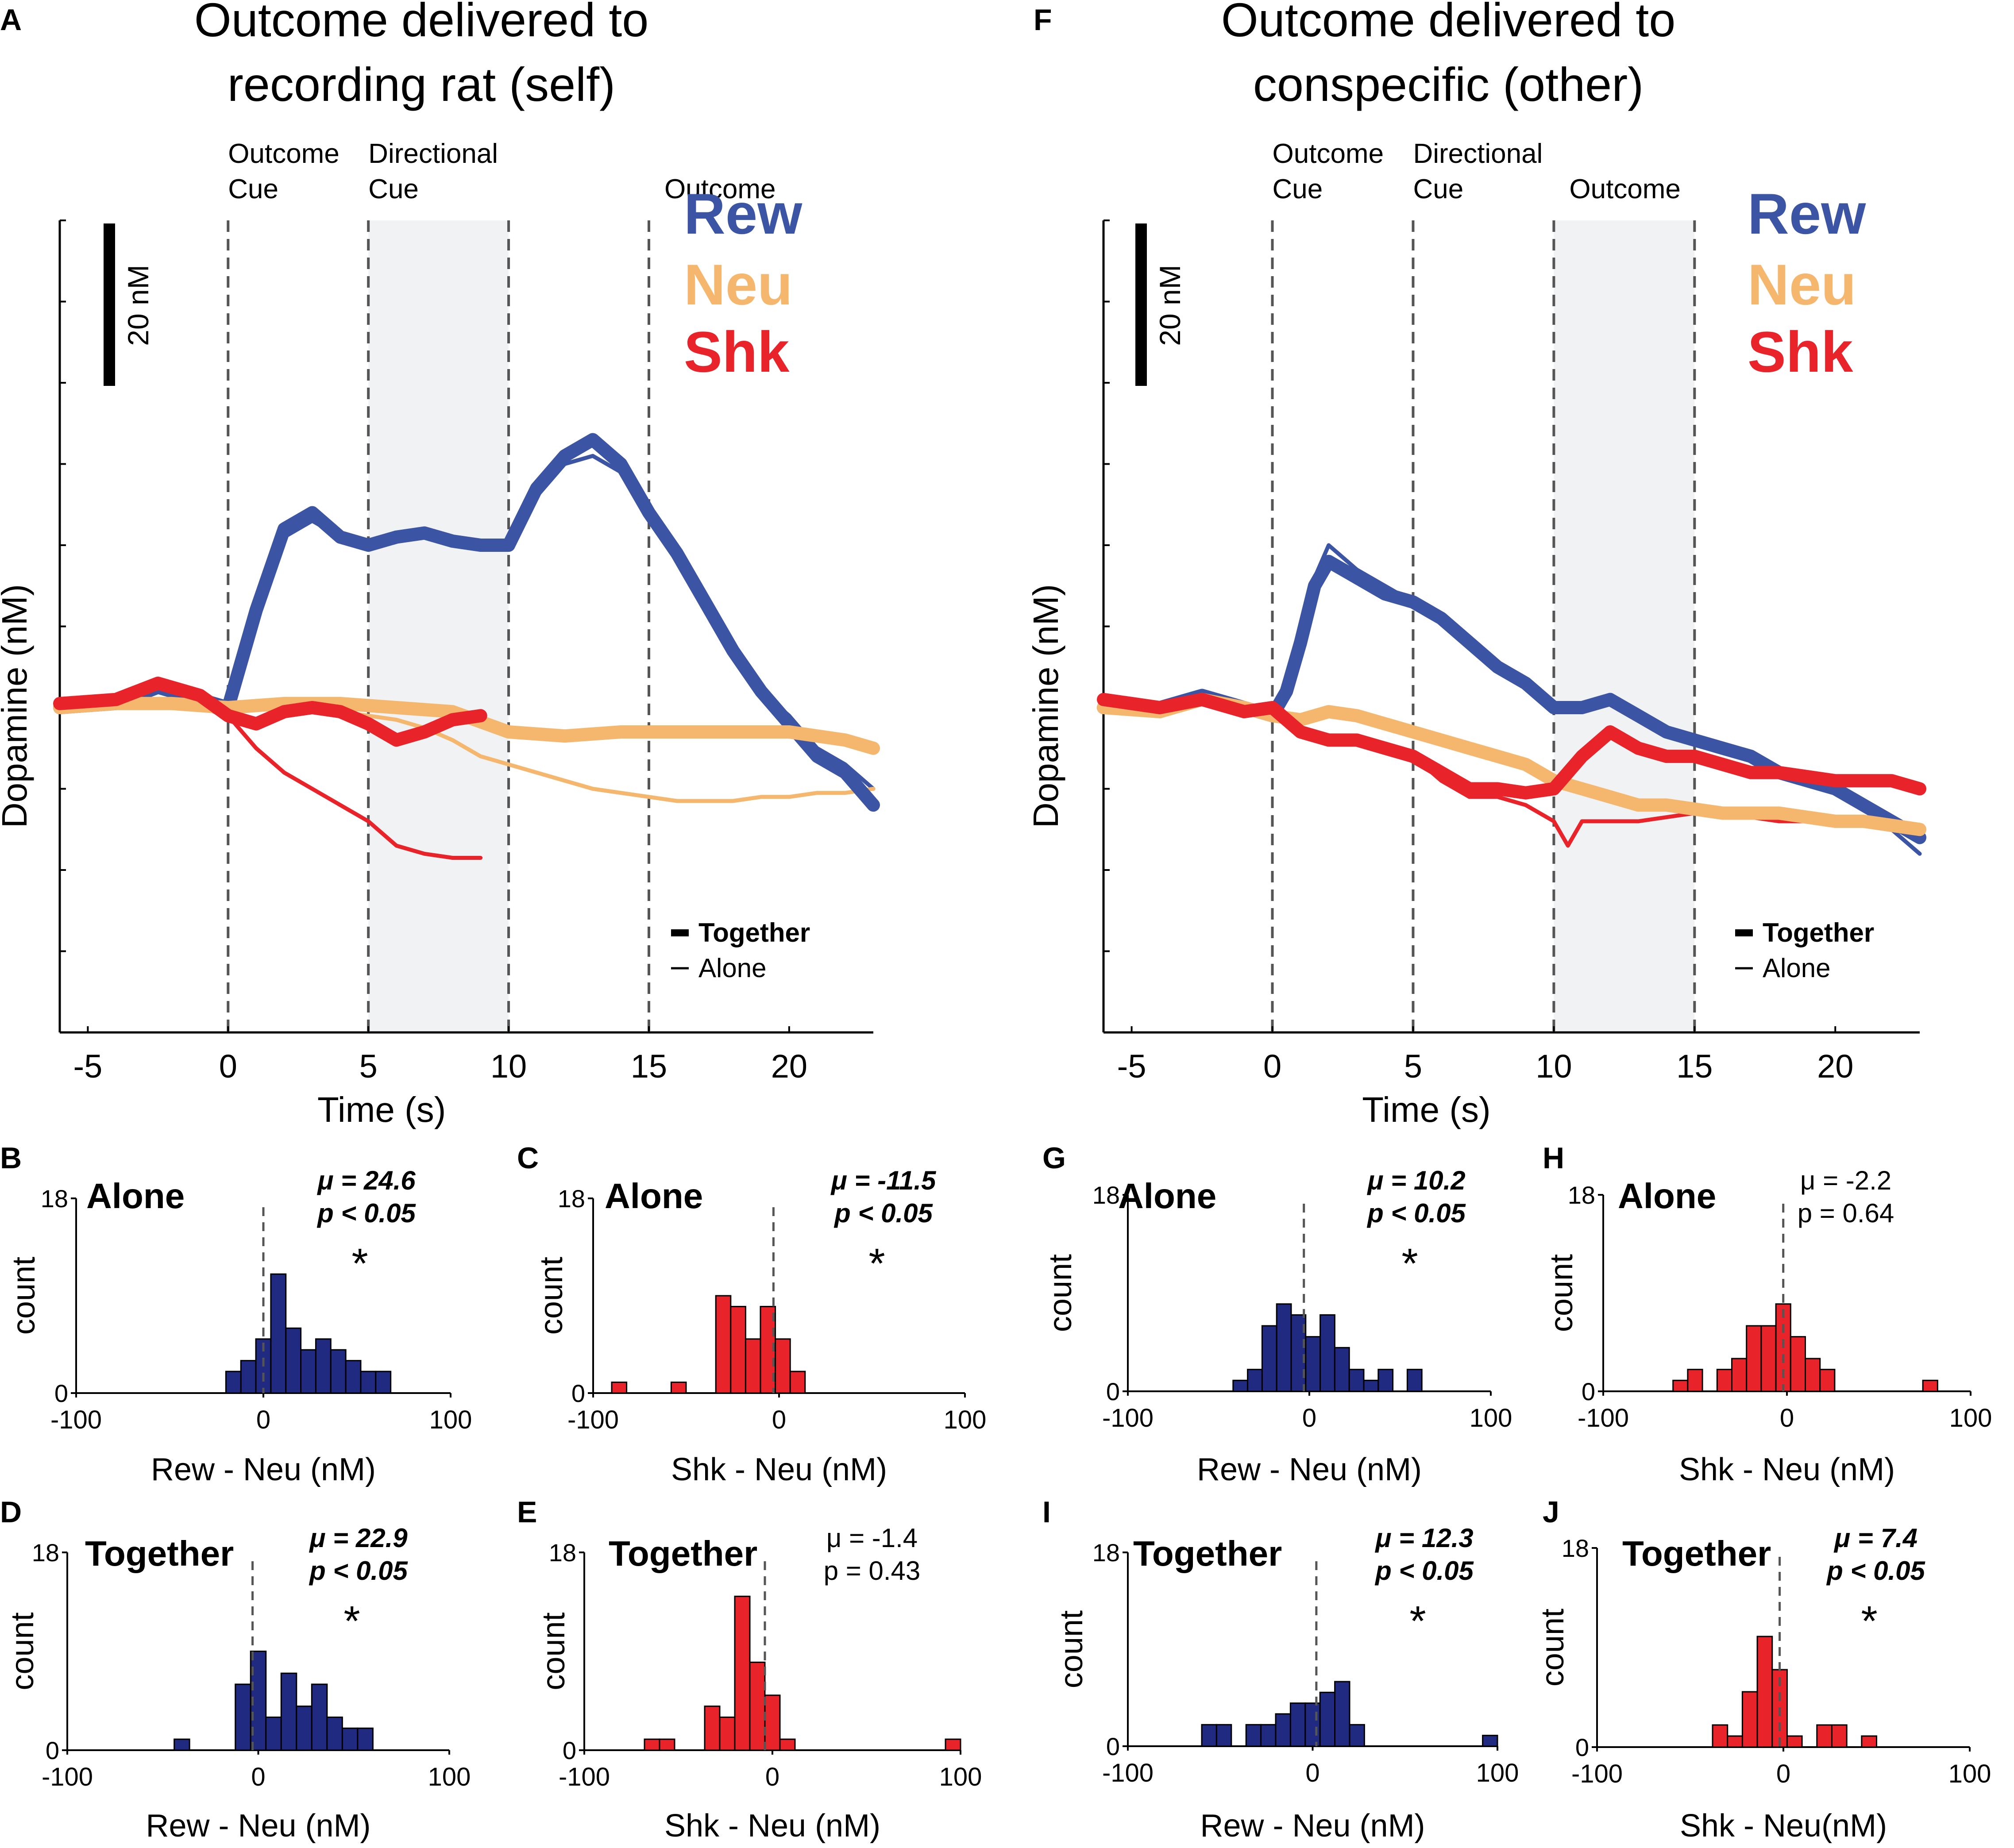 The height and width of the screenshot is (1848, 2014). What do you see at coordinates (528, 1158) in the screenshot?
I see `panel-letter: C` at bounding box center [528, 1158].